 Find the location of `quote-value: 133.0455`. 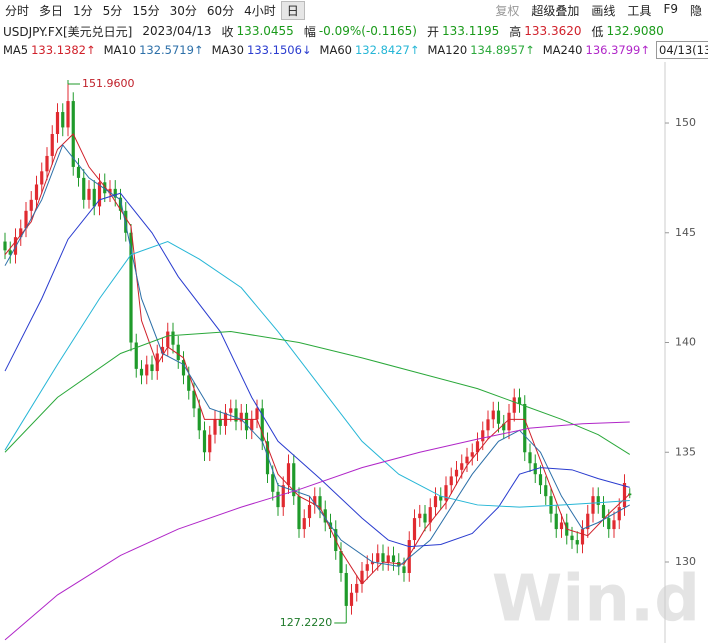

quote-value: 133.0455 is located at coordinates (265, 31).